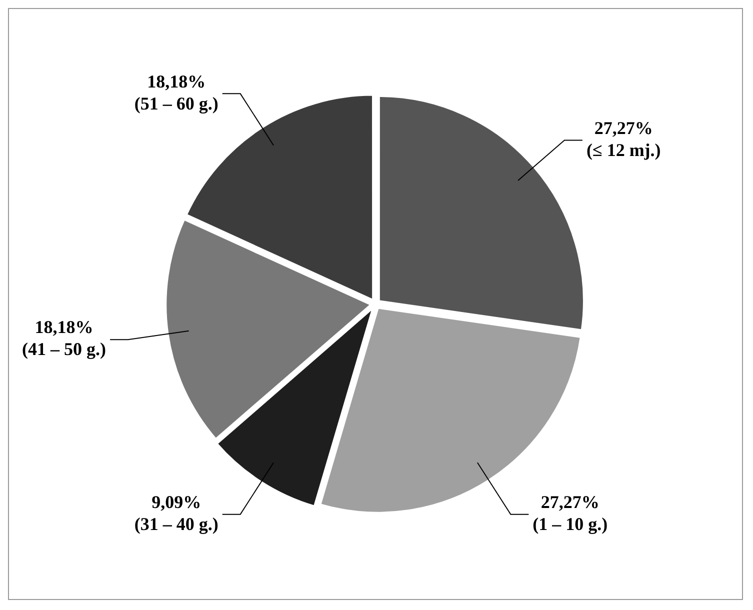  What do you see at coordinates (177, 502) in the screenshot?
I see `data-label: 9,09%` at bounding box center [177, 502].